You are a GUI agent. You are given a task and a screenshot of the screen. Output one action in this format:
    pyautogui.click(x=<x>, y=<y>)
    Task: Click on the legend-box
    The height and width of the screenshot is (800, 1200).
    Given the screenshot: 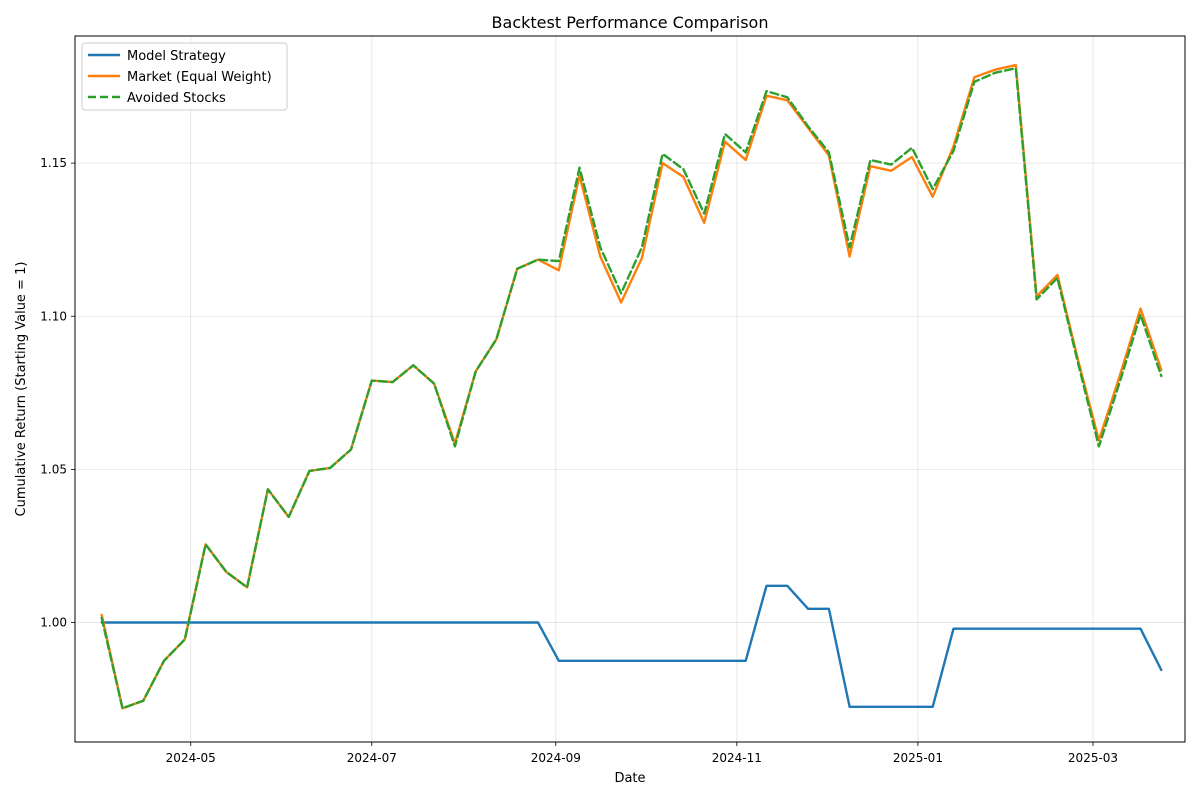 What is the action you would take?
    pyautogui.click(x=184, y=76)
    